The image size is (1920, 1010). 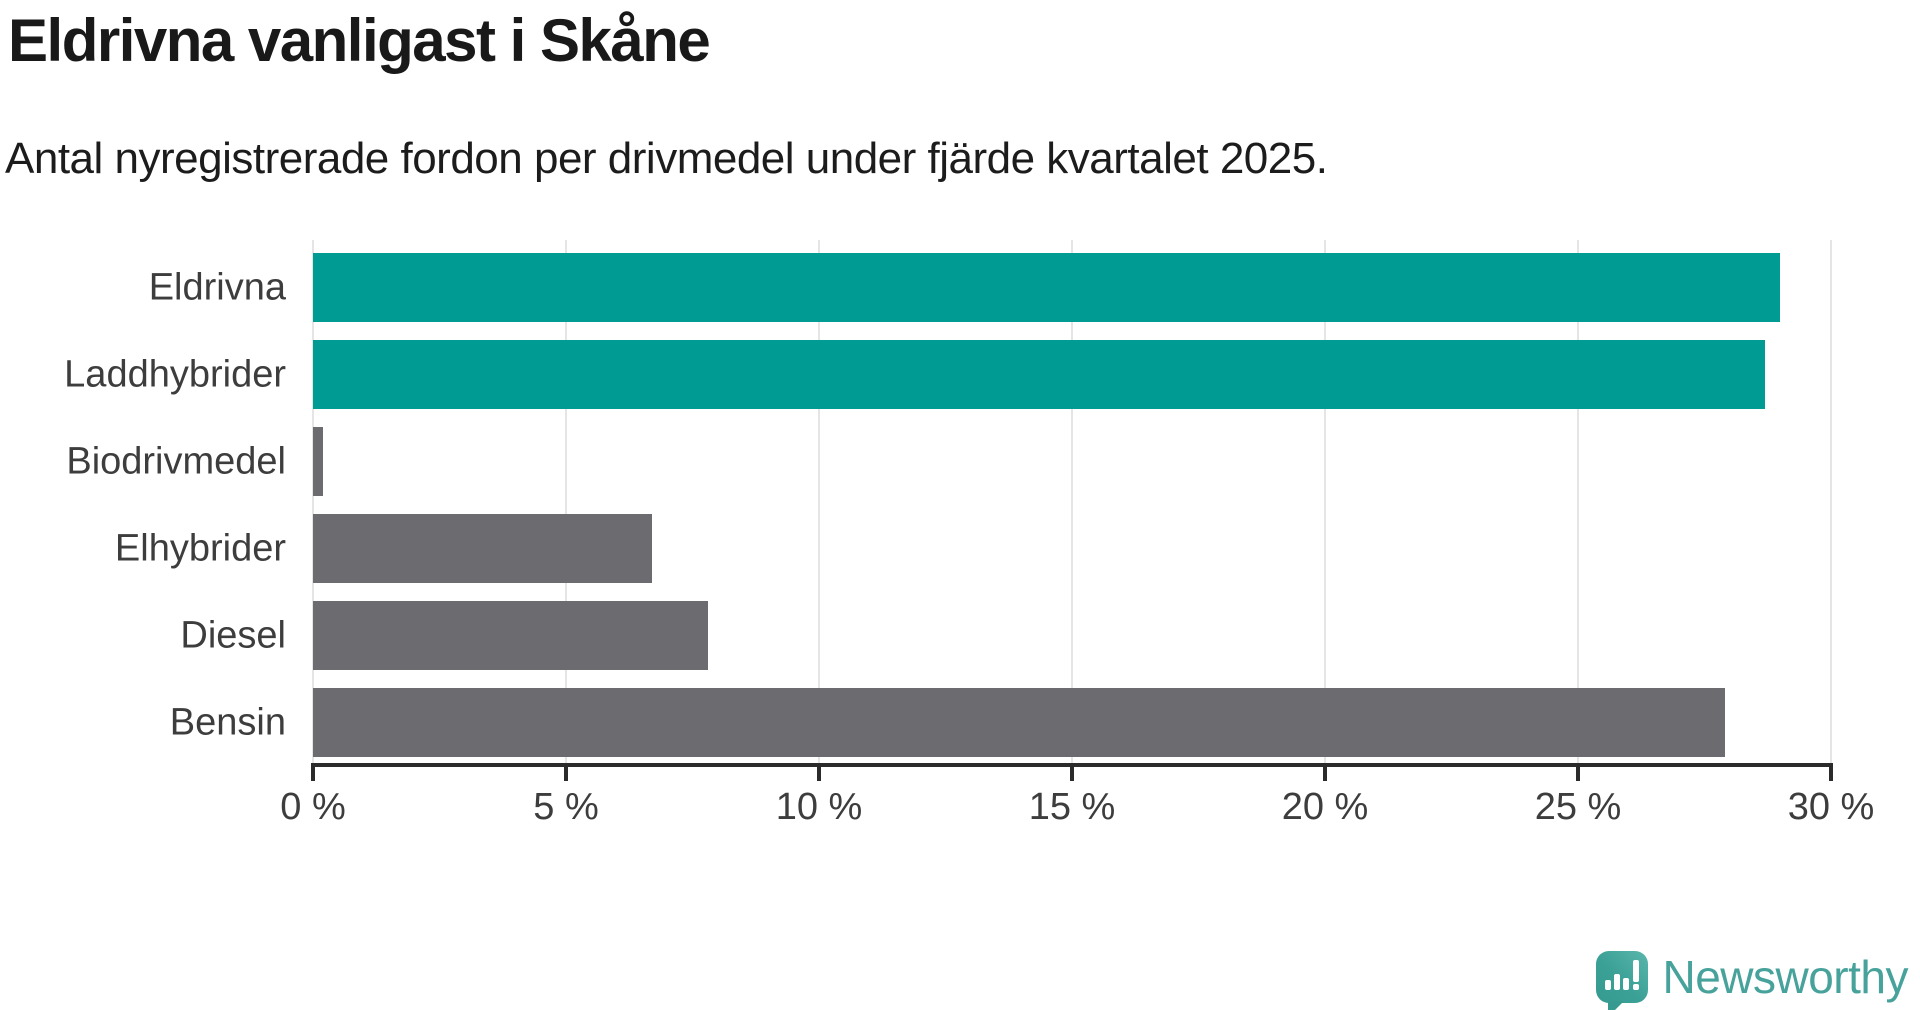 I want to click on category-label-diesel: Diesel, so click(x=233, y=635).